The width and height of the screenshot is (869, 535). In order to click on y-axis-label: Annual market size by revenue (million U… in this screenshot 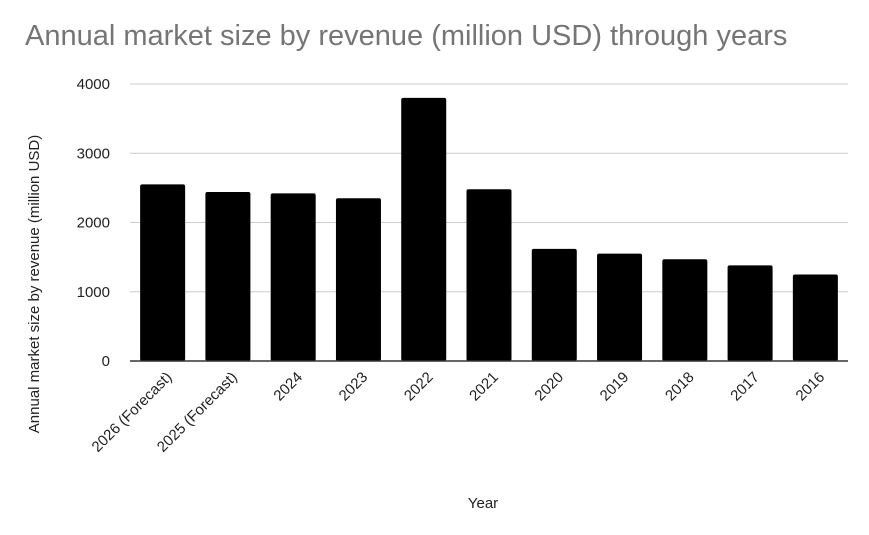, I will do `click(34, 284)`.